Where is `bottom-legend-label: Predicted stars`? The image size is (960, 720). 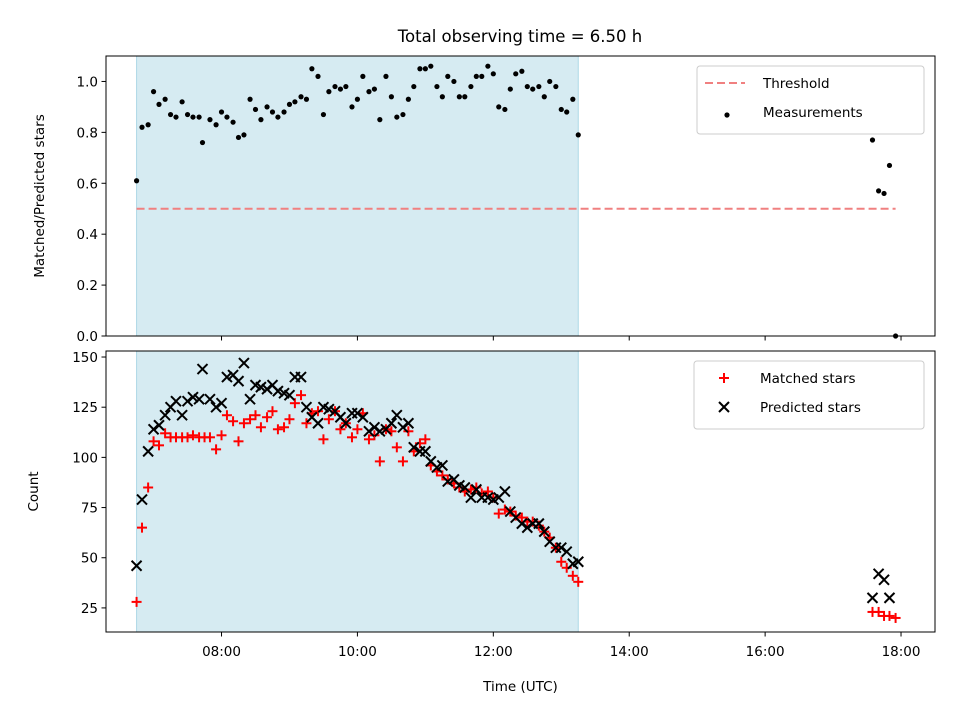 bottom-legend-label: Predicted stars is located at coordinates (810, 408).